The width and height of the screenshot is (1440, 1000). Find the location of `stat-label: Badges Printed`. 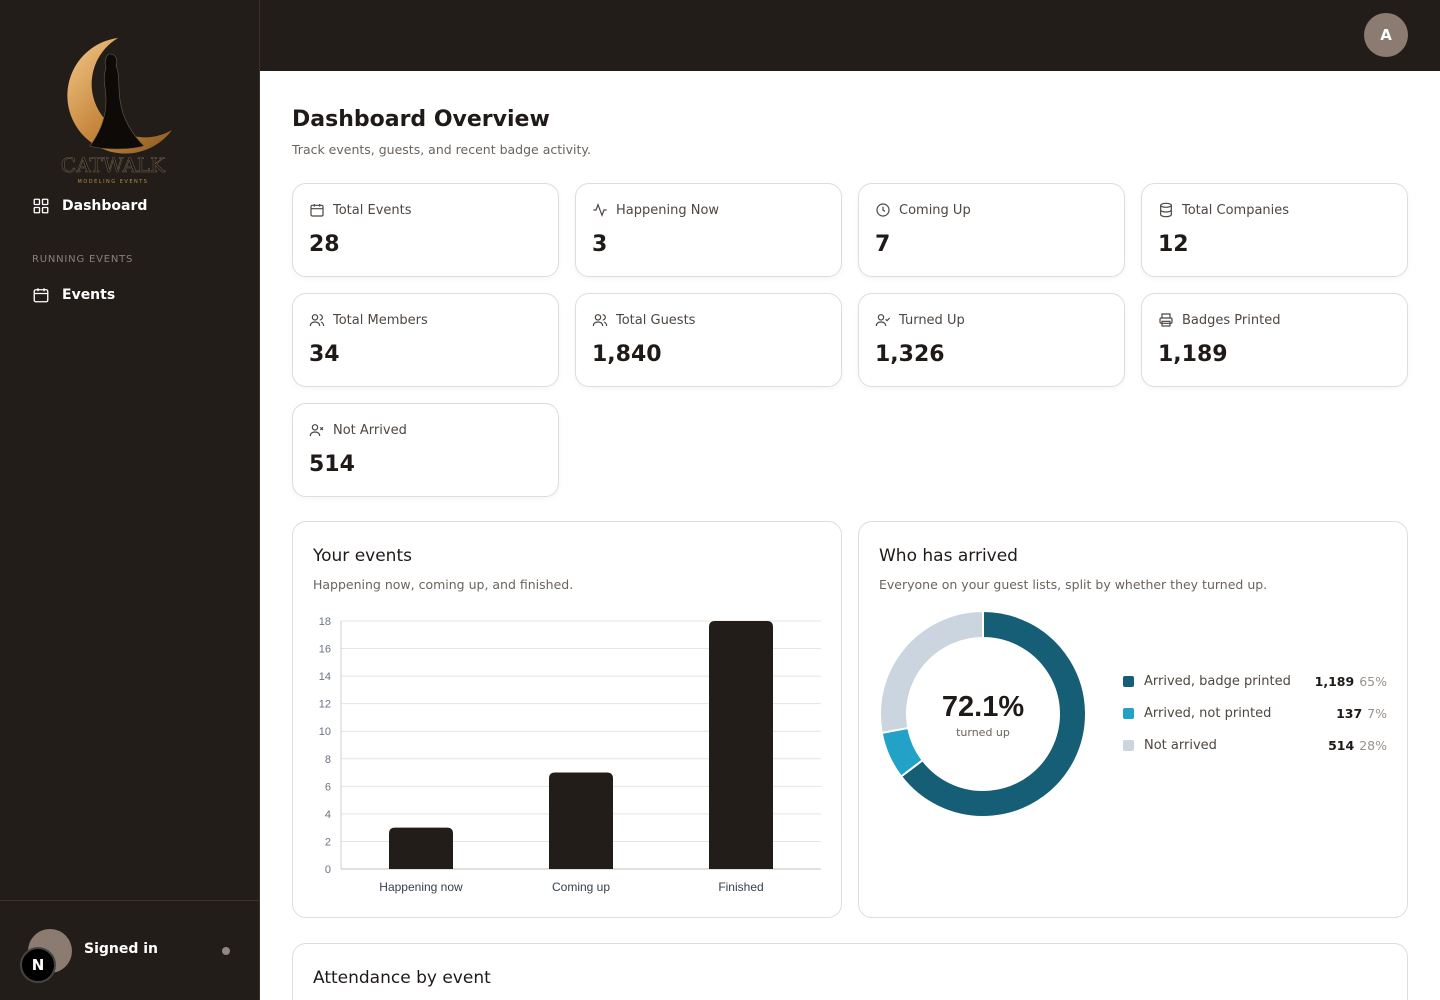

stat-label: Badges Printed is located at coordinates (1231, 320).